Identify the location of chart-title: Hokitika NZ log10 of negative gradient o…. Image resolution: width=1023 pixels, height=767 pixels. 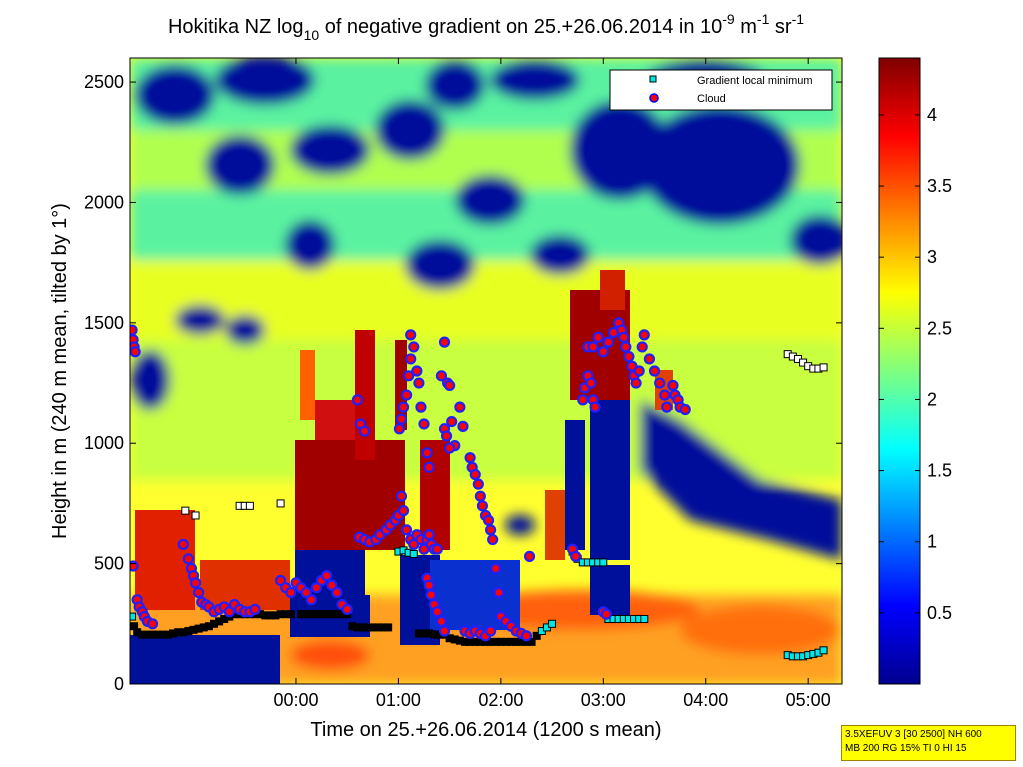
(486, 27).